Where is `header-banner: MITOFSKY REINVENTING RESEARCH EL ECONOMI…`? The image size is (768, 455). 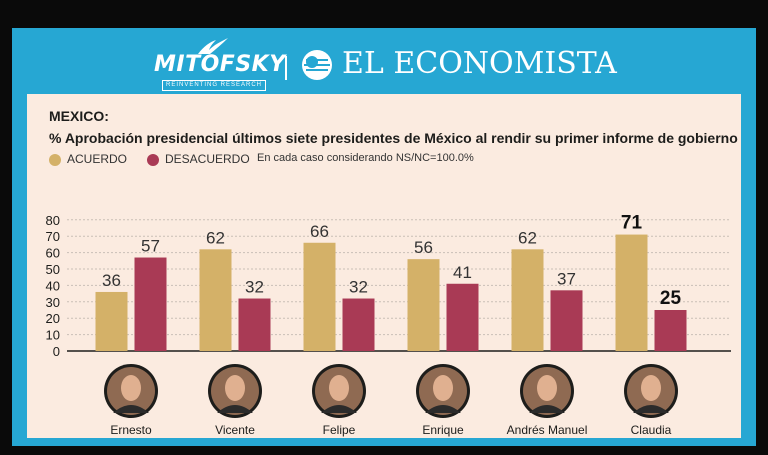
header-banner: MITOFSKY REINVENTING RESEARCH EL ECONOMI… is located at coordinates (384, 61).